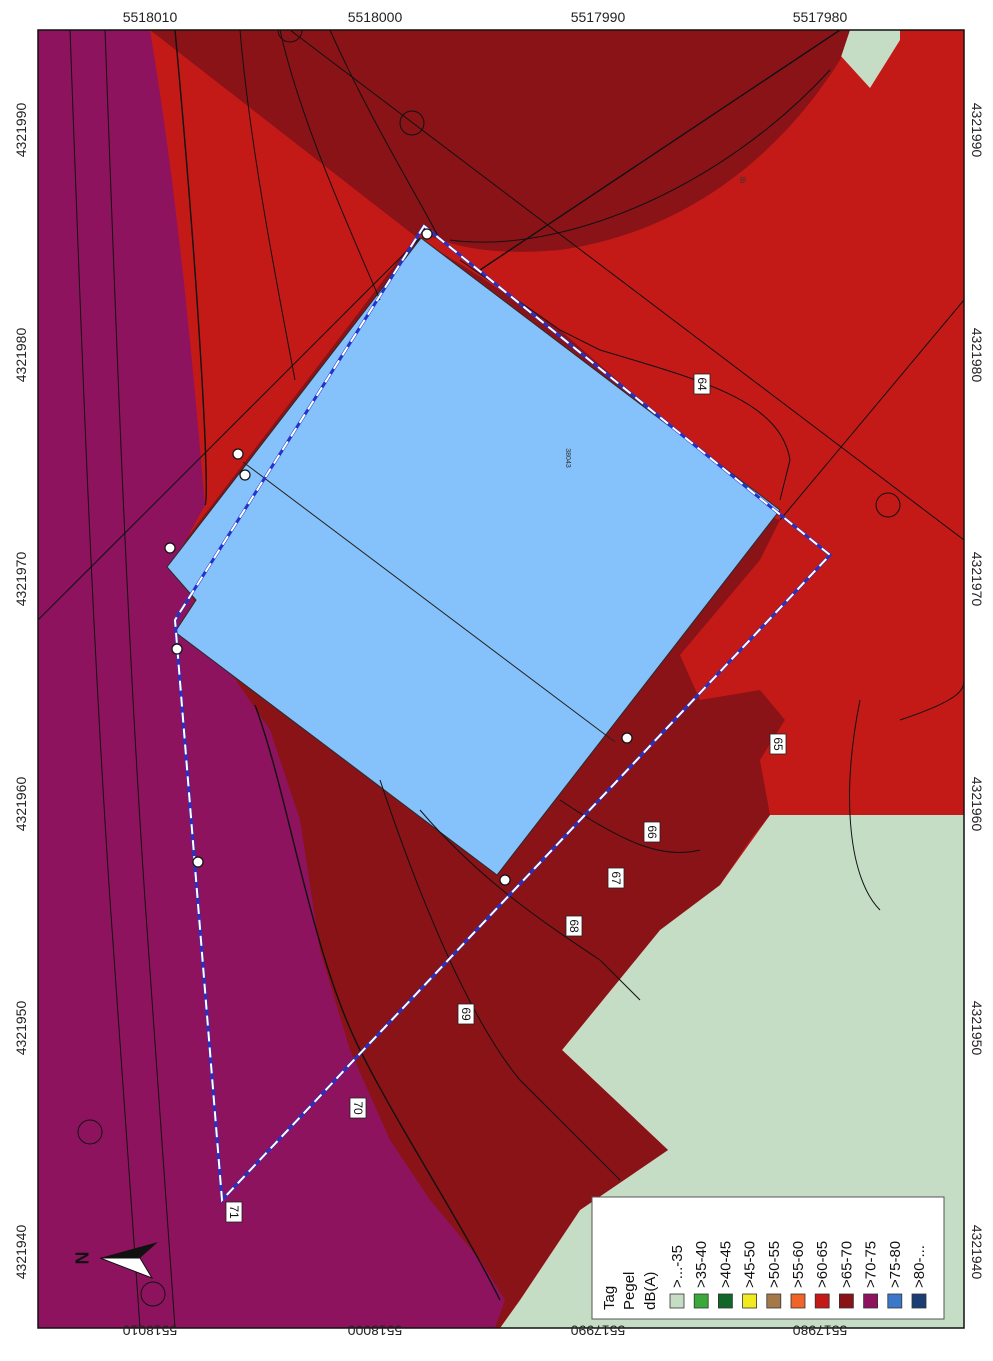  What do you see at coordinates (21, 579) in the screenshot?
I see `left-tick: 4321970` at bounding box center [21, 579].